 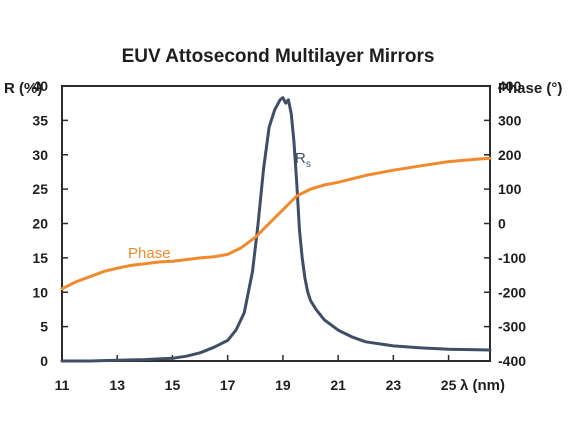 What do you see at coordinates (510, 120) in the screenshot?
I see `y-right-tick-label: 300` at bounding box center [510, 120].